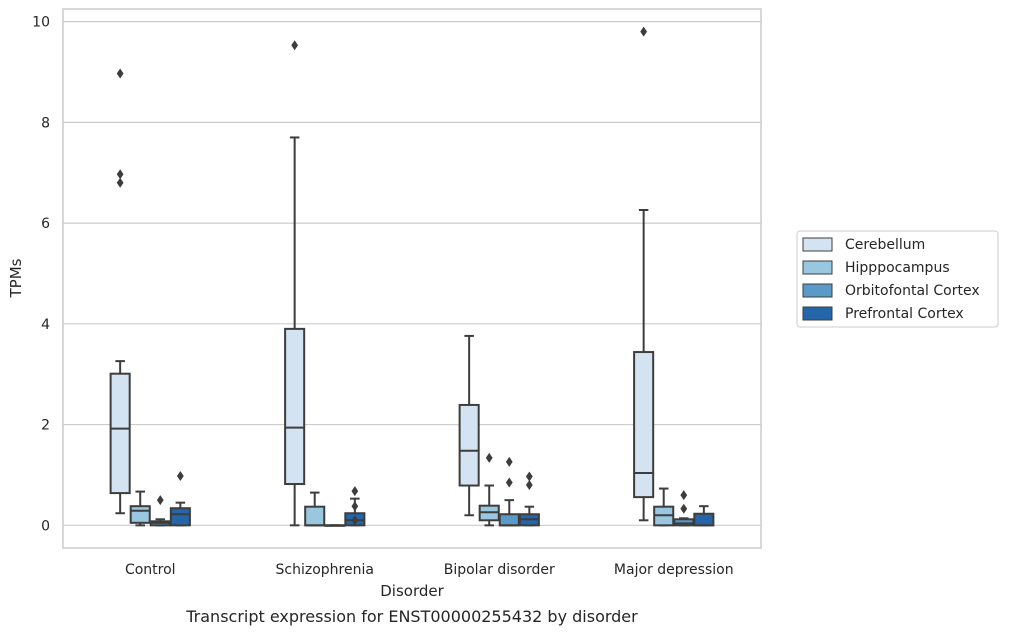 Image resolution: width=1009 pixels, height=634 pixels. I want to click on x-tick-label: Control, so click(150, 570).